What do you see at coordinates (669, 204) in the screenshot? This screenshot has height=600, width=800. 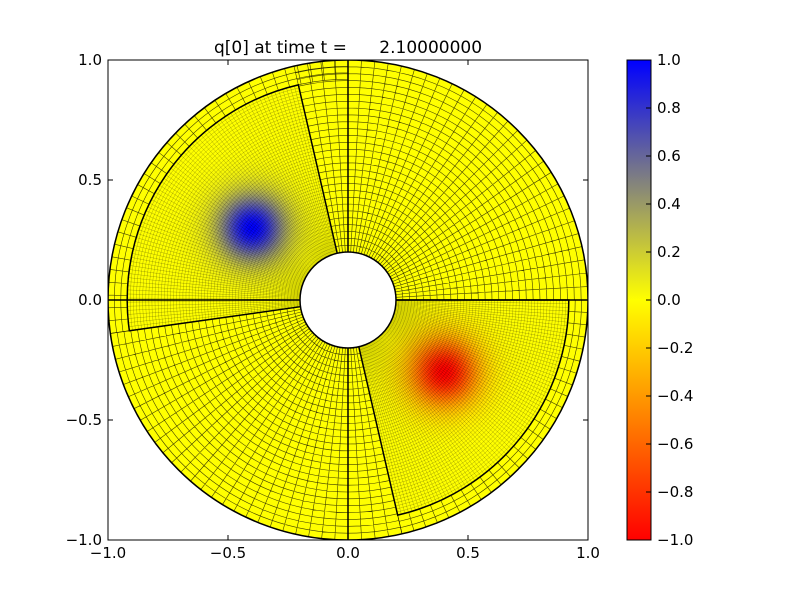 I see `colorbar-tick-label: 0.4` at bounding box center [669, 204].